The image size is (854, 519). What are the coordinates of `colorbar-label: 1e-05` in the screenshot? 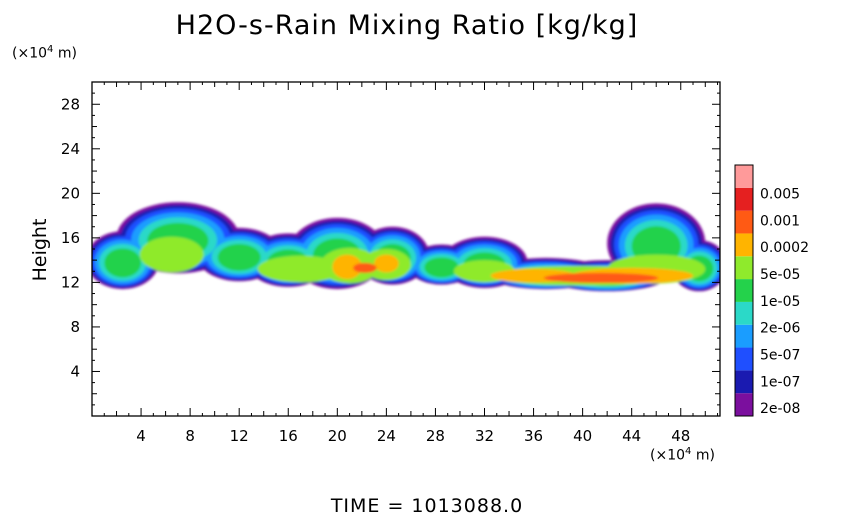 It's located at (780, 302).